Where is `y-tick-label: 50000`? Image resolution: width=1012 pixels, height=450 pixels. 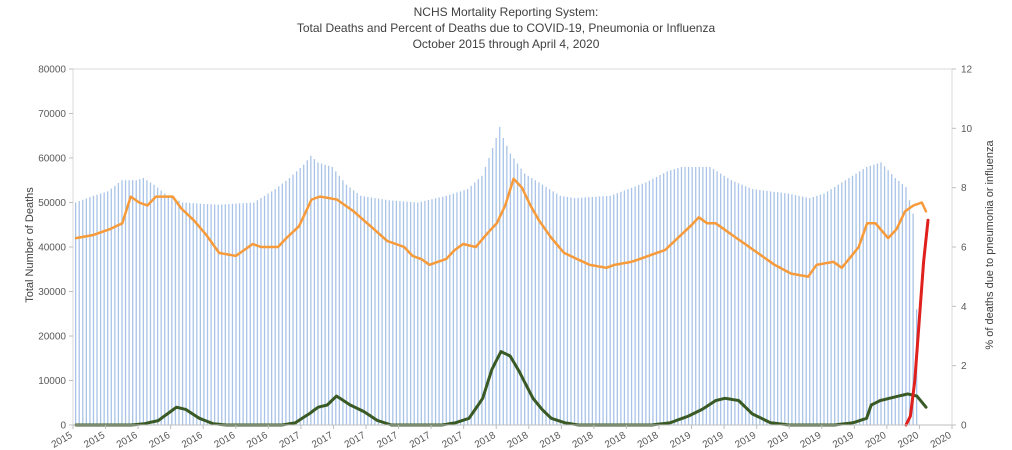 y-tick-label: 50000 is located at coordinates (52, 203).